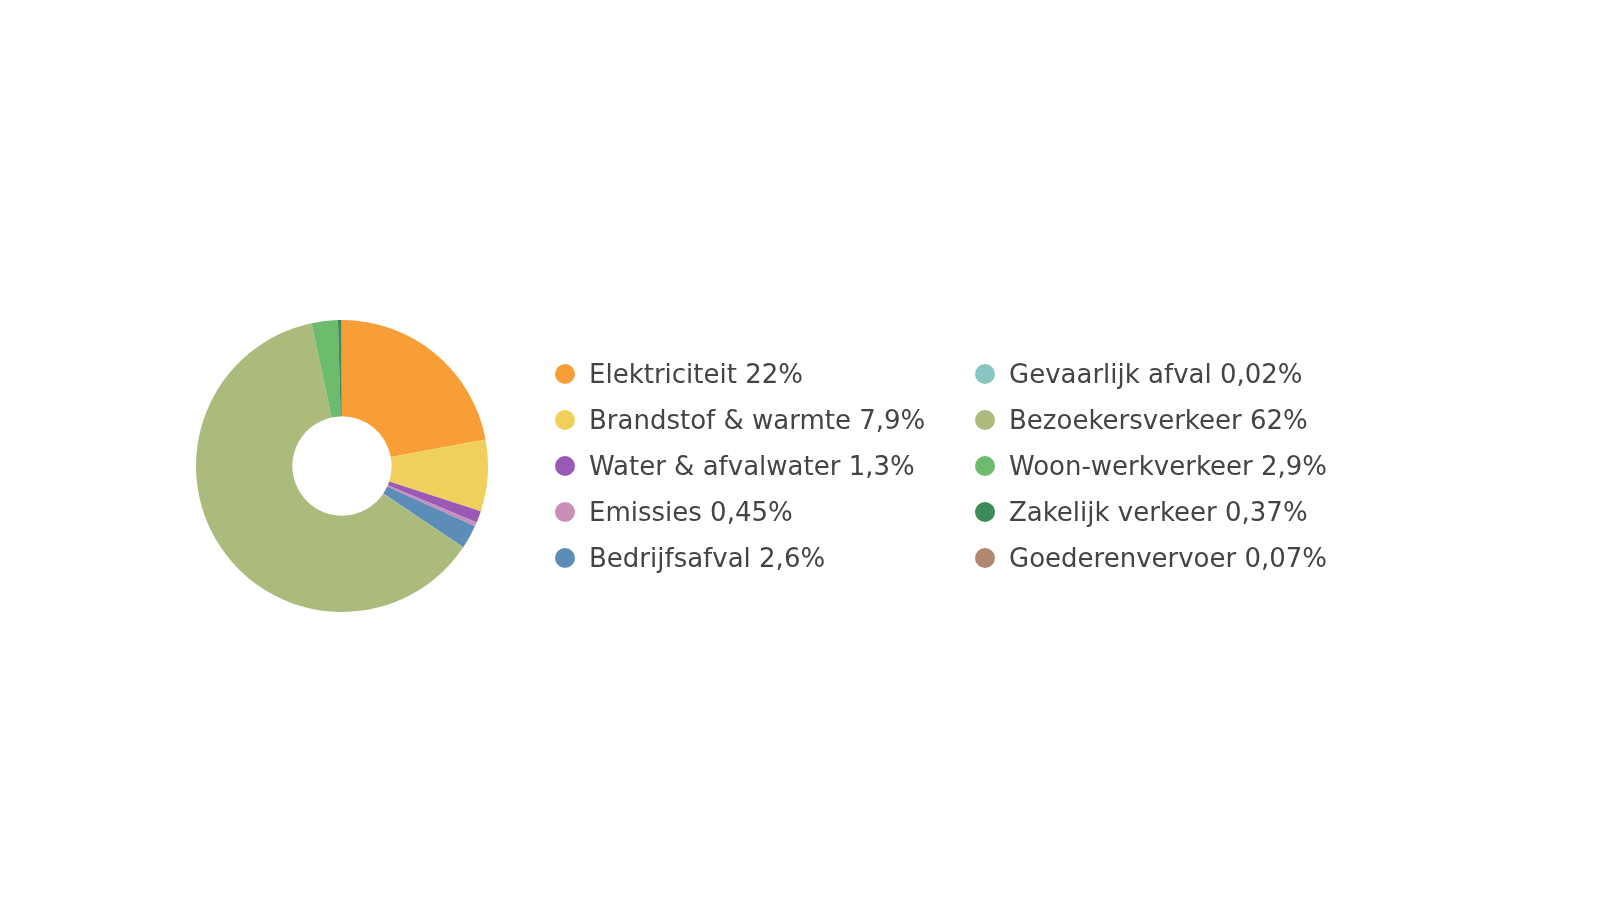 This screenshot has width=1600, height=901. Describe the element at coordinates (715, 466) in the screenshot. I see `legend-label: Water & afvalwater` at that location.